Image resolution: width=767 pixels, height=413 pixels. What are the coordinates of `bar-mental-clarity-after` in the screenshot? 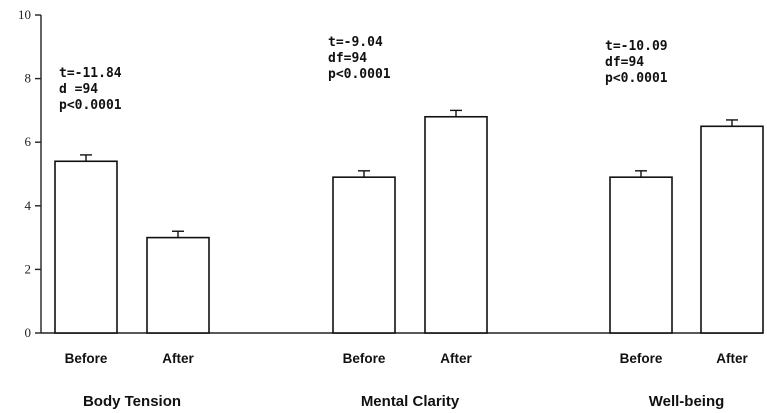 It's located at (456, 224).